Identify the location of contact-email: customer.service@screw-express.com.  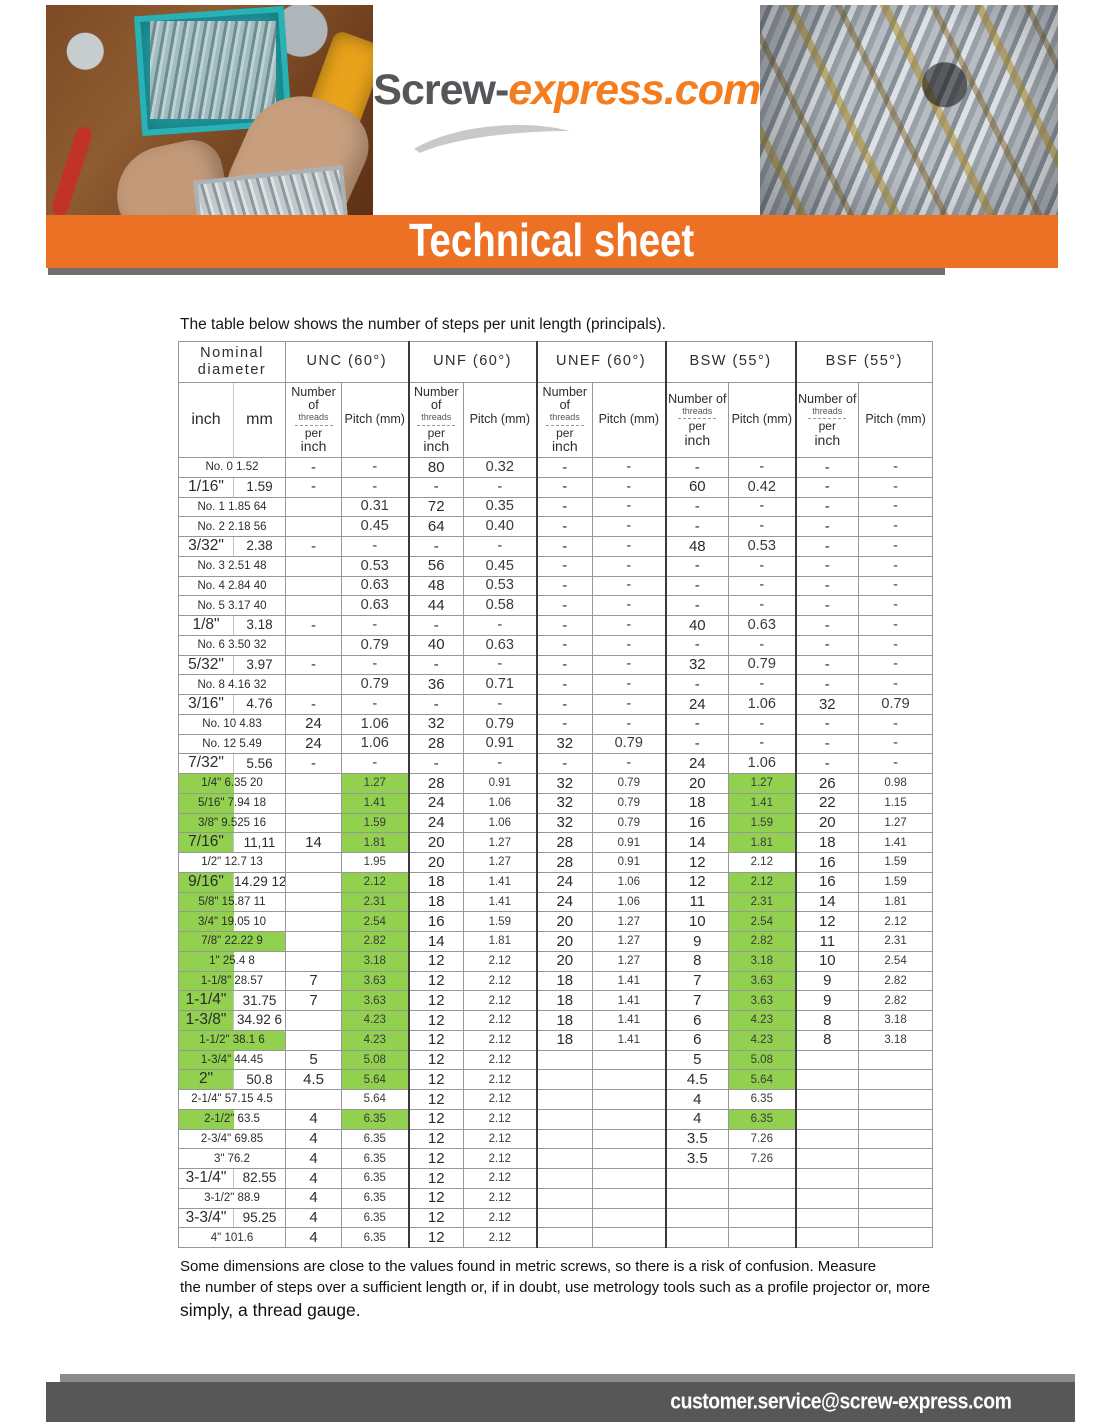
(841, 1401).